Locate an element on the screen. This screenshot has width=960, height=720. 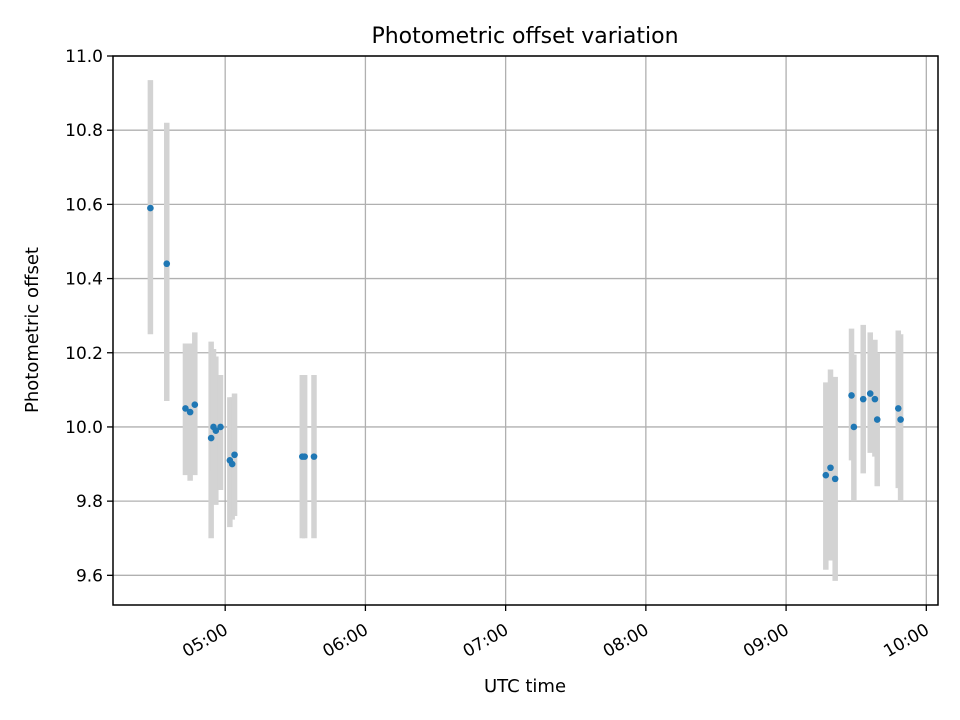
x-tick-label: 05:00 is located at coordinates (205, 641).